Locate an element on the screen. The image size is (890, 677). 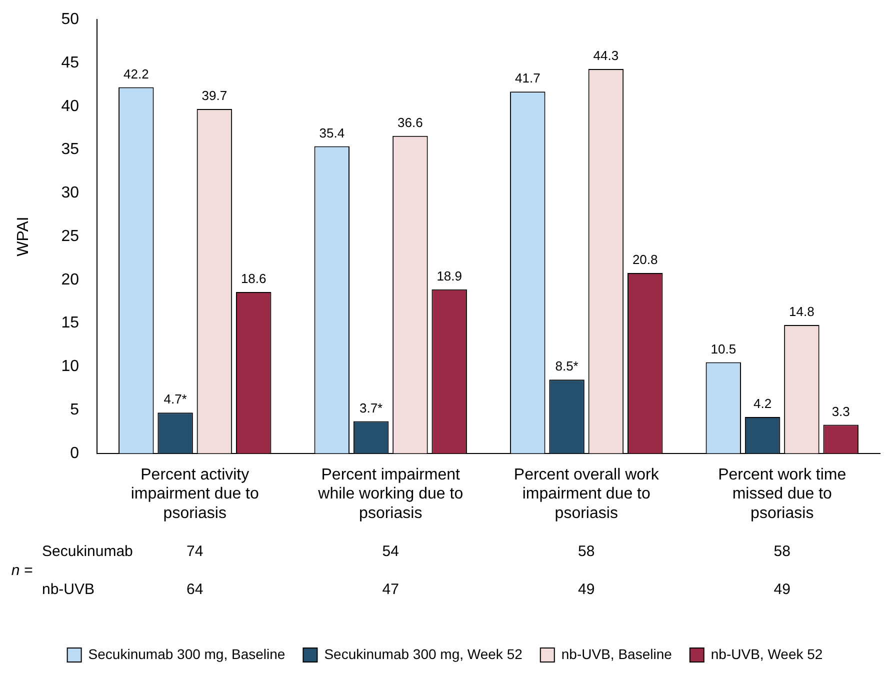
text: n = is located at coordinates (22, 571).